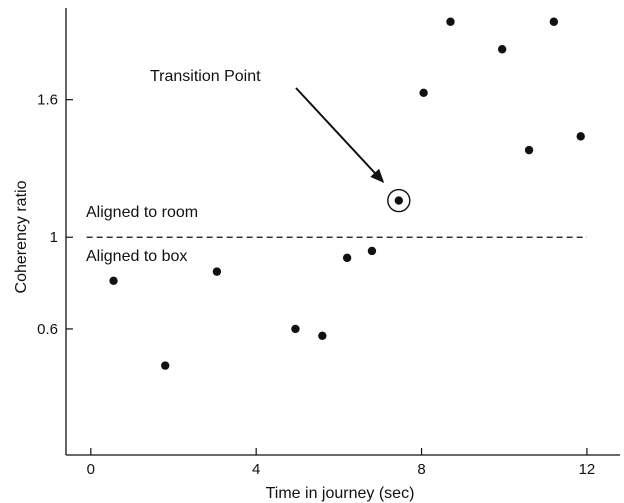  Describe the element at coordinates (587, 469) in the screenshot. I see `x-tick-label: 12` at that location.